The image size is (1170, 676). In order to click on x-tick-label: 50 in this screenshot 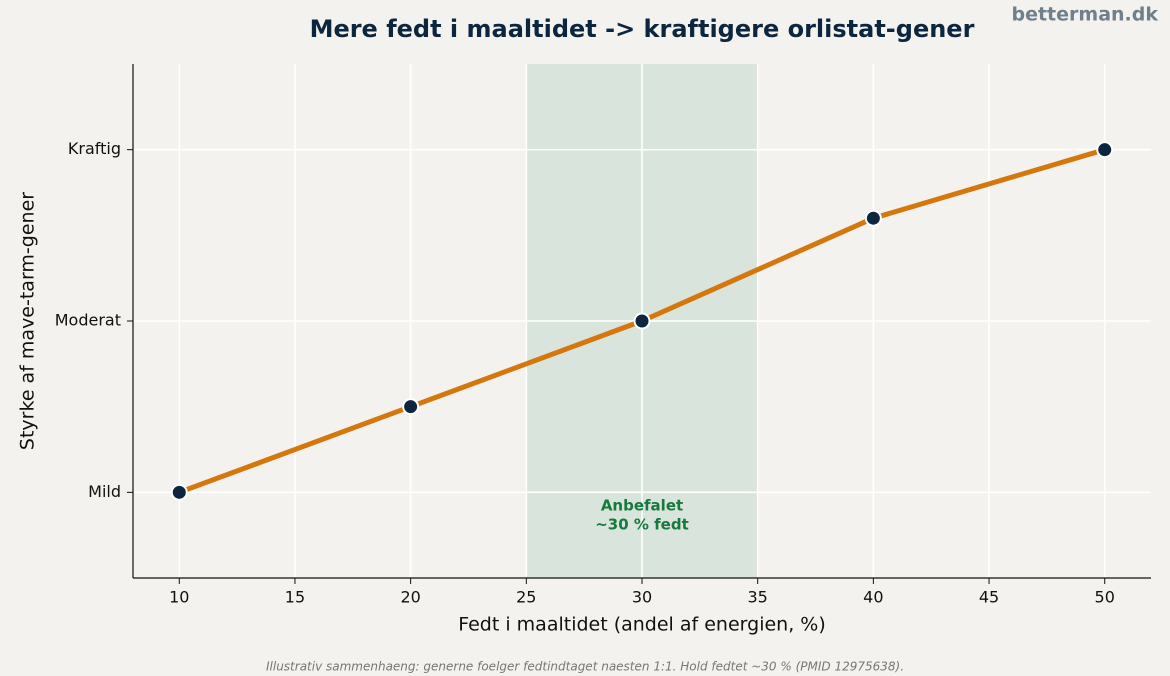, I will do `click(1105, 597)`.